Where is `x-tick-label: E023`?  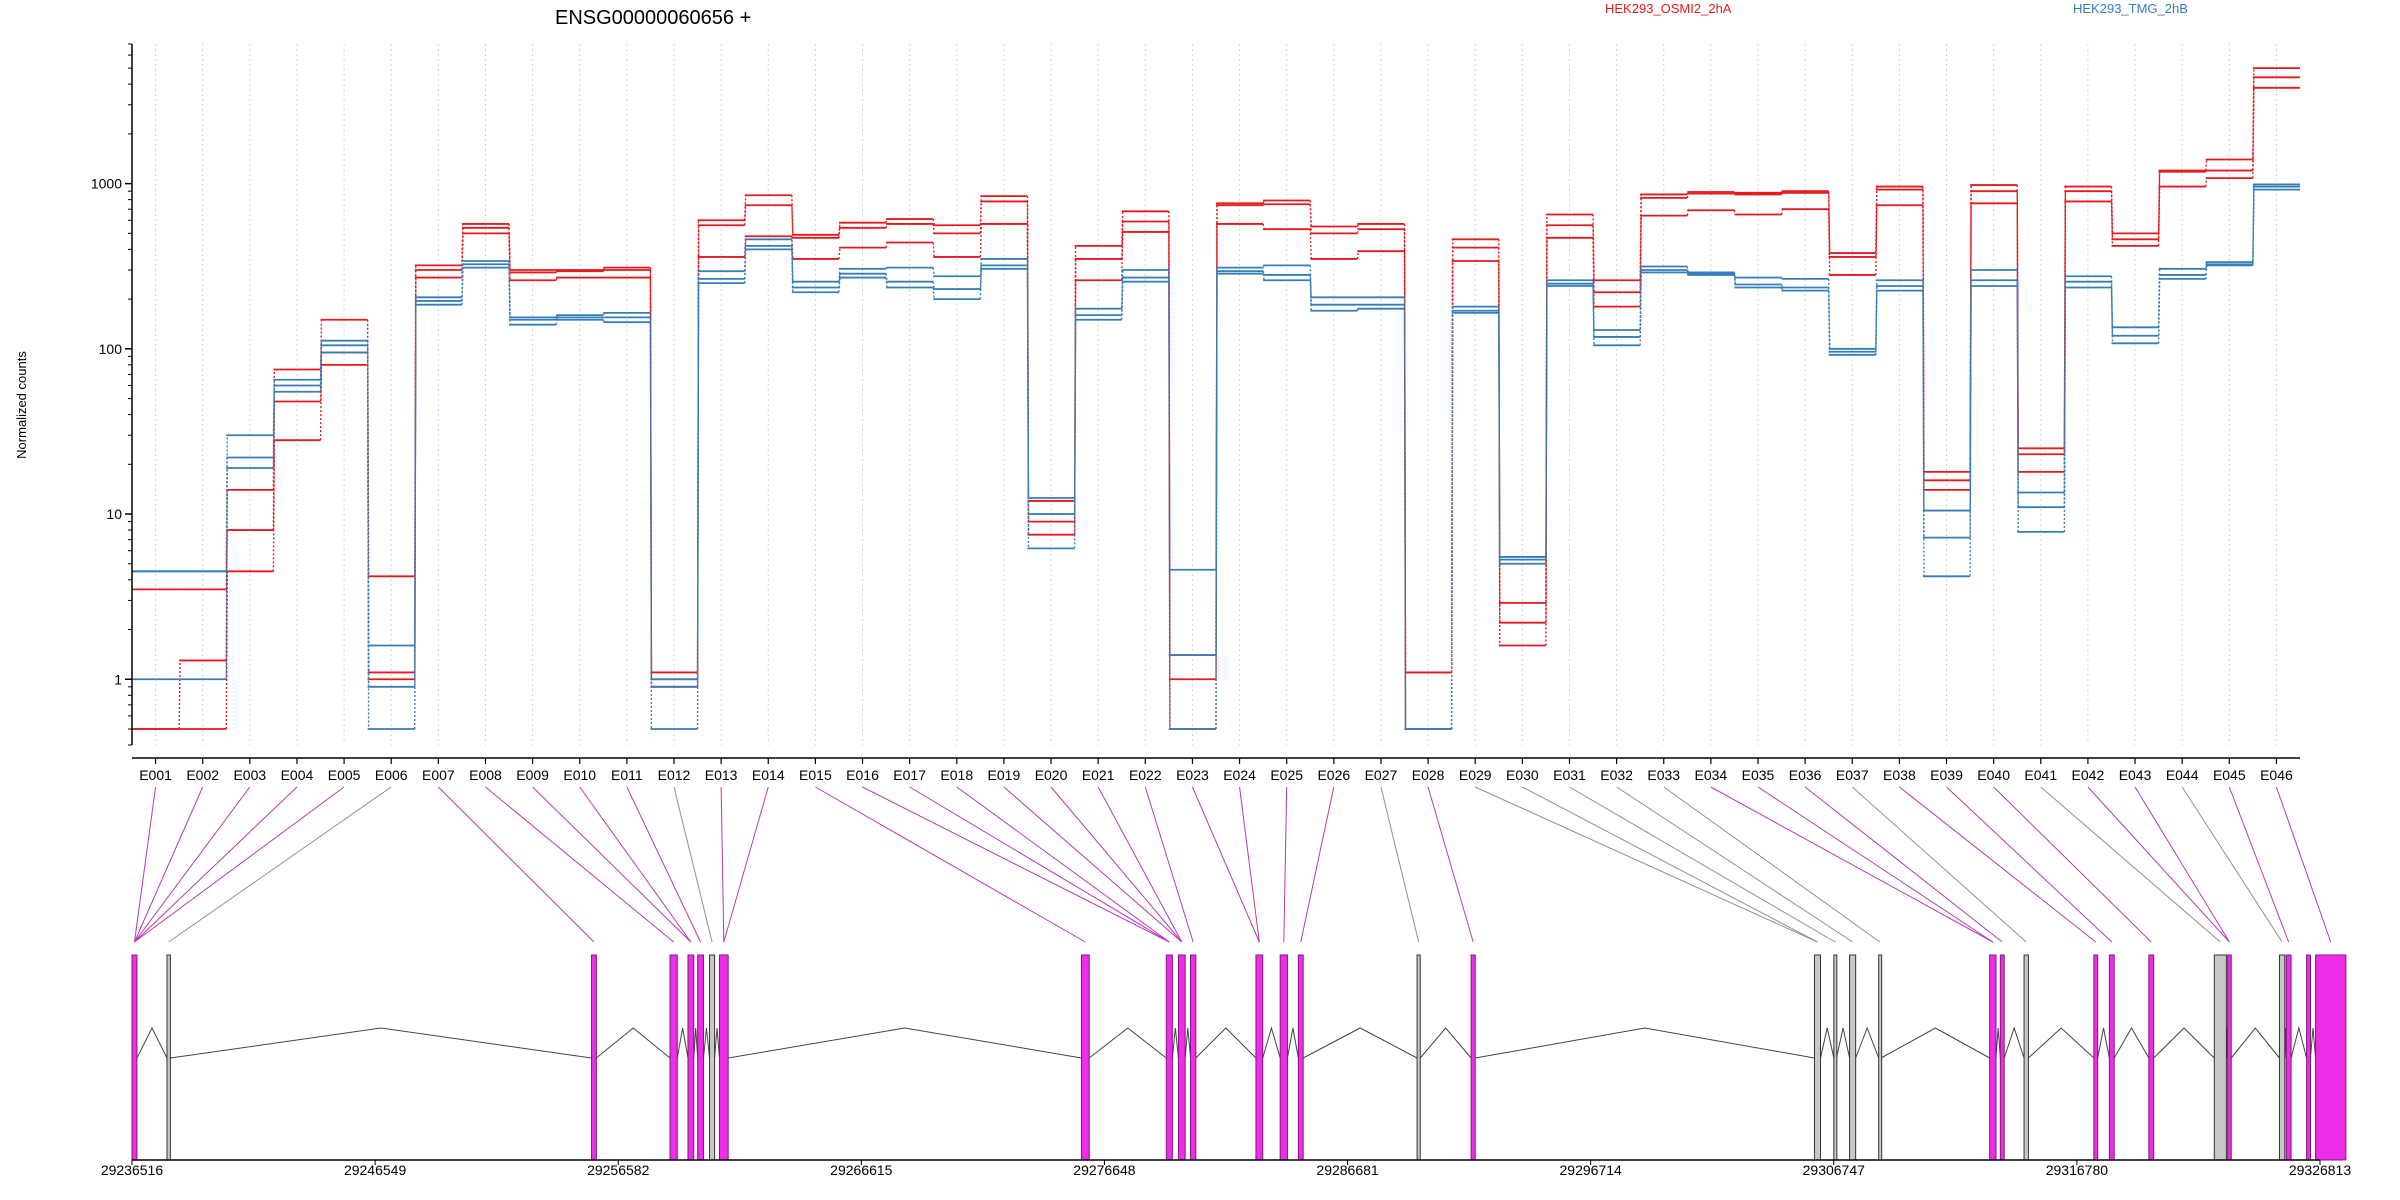 x-tick-label: E023 is located at coordinates (1192, 775).